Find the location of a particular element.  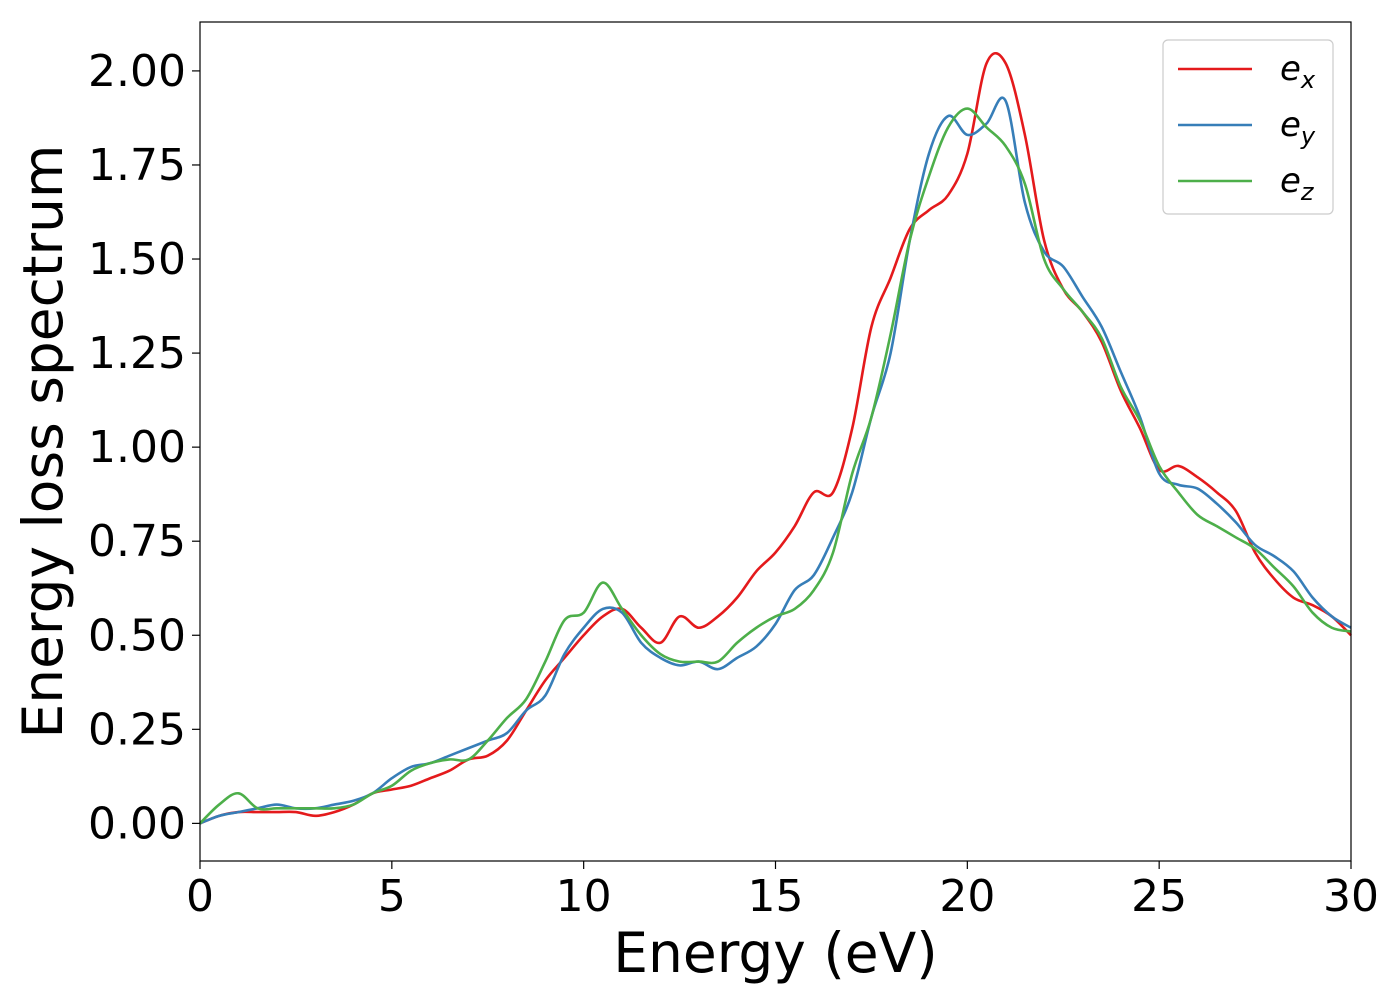

x-axis-ticks: 0 5 10 15 20 25 30 is located at coordinates (782, 891).